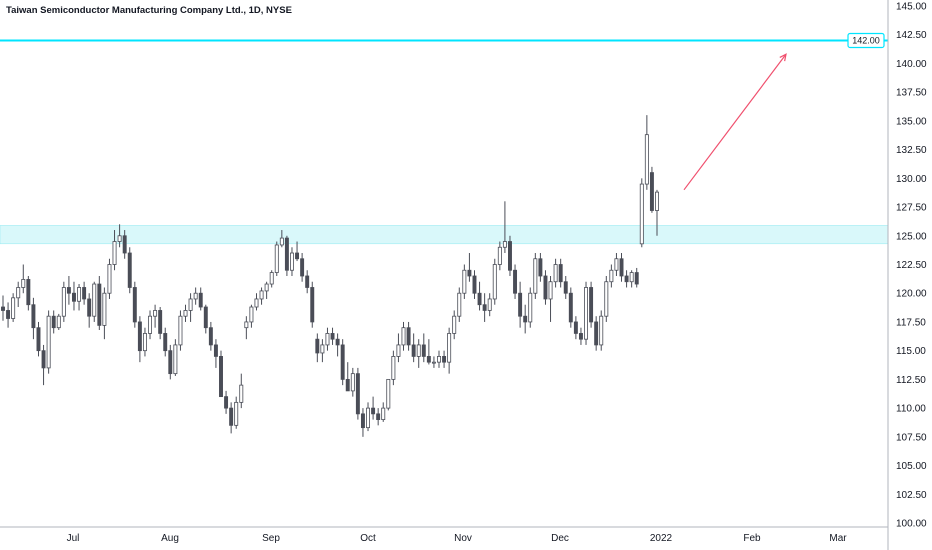  What do you see at coordinates (911, 93) in the screenshot?
I see `y-tick-label: 137.50` at bounding box center [911, 93].